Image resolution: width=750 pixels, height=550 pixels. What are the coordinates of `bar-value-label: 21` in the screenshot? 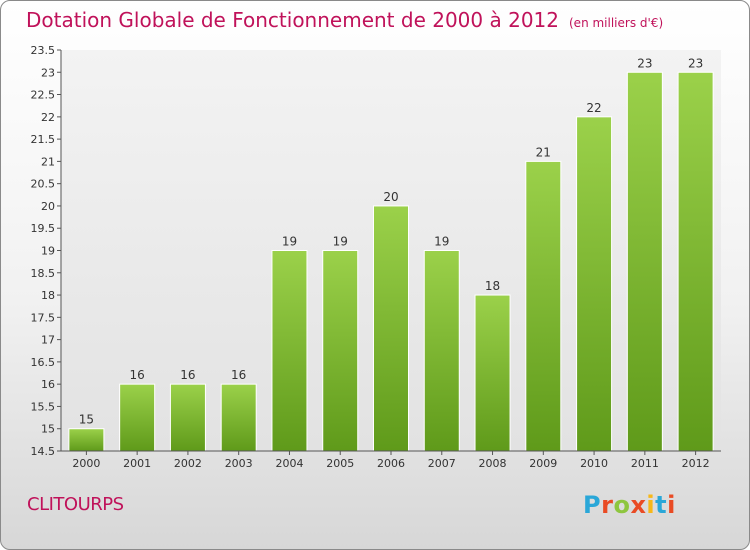 It's located at (543, 152).